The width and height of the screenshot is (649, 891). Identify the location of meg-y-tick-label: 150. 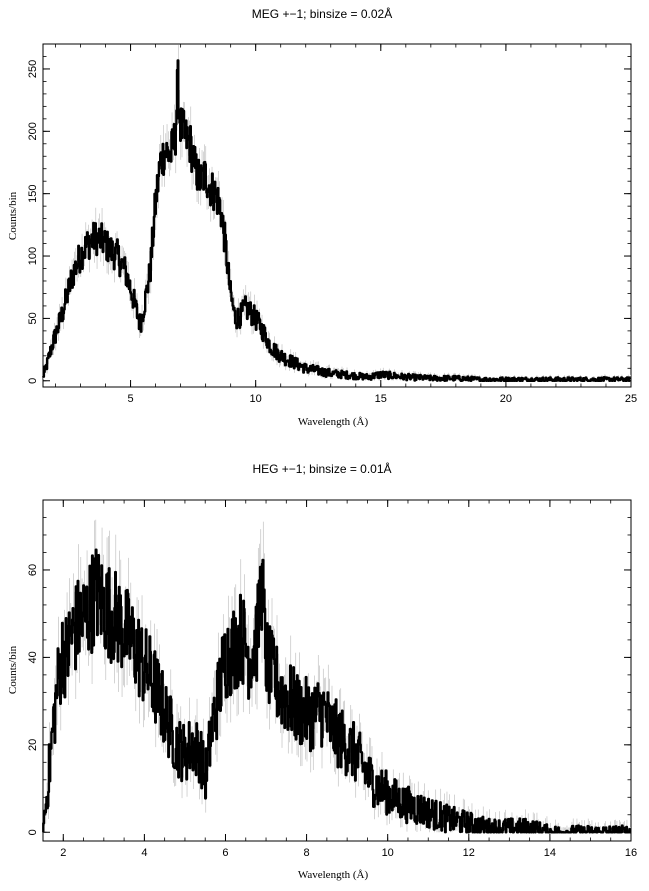
(33, 193).